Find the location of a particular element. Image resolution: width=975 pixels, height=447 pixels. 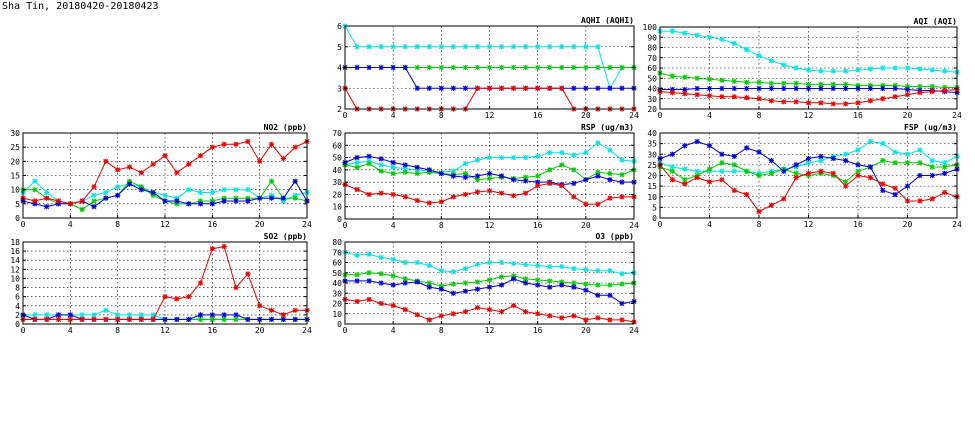

o3-day2-point is located at coordinates (465, 283).